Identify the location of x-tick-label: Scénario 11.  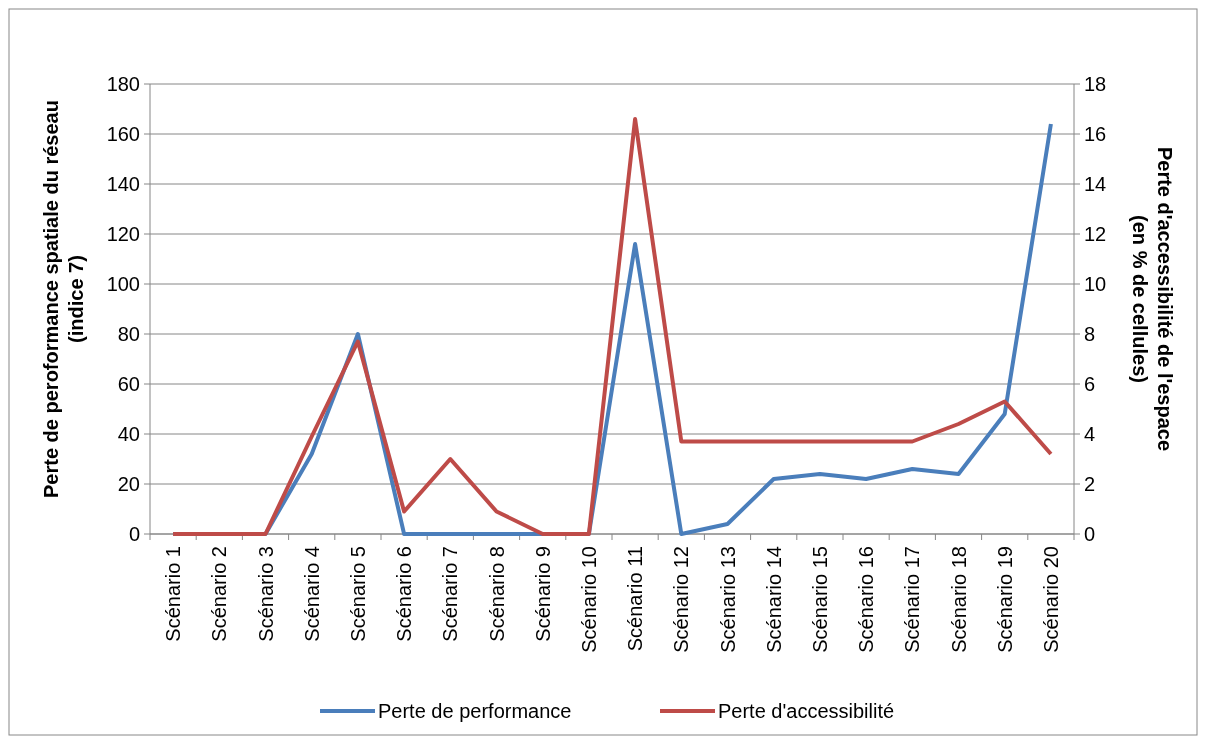
(635, 599).